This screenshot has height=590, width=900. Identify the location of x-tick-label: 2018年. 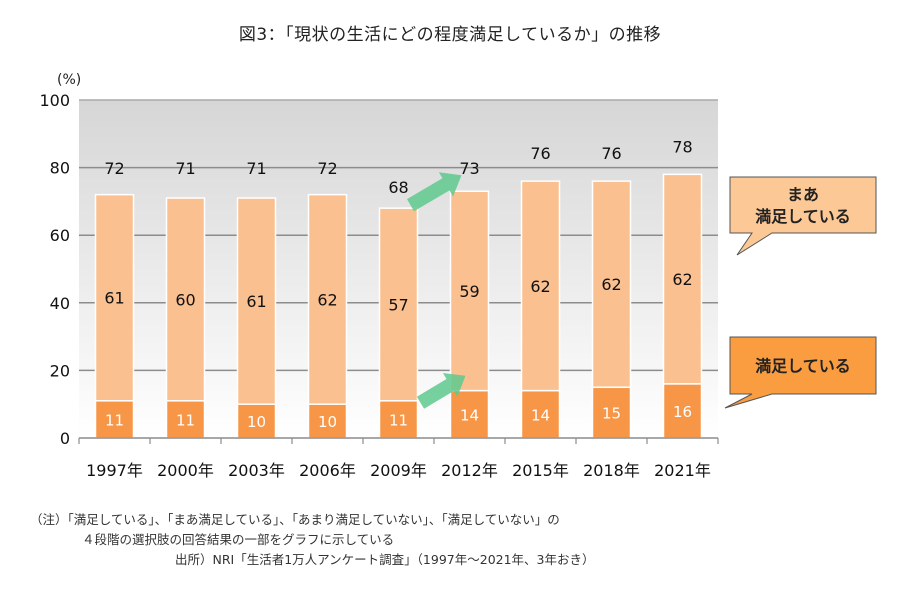
(611, 470).